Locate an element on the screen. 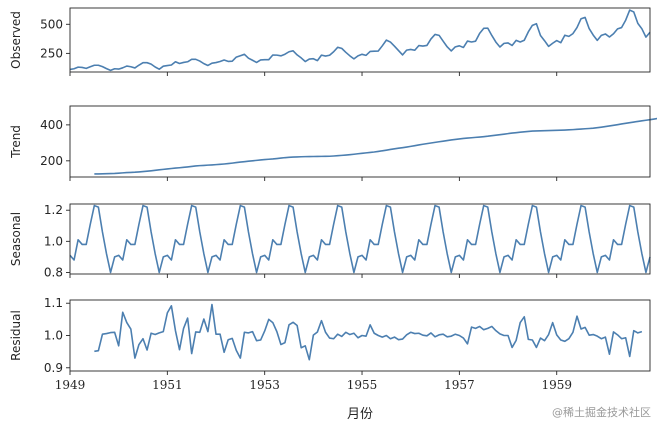 This screenshot has width=657, height=426. trend-series-line is located at coordinates (375, 146).